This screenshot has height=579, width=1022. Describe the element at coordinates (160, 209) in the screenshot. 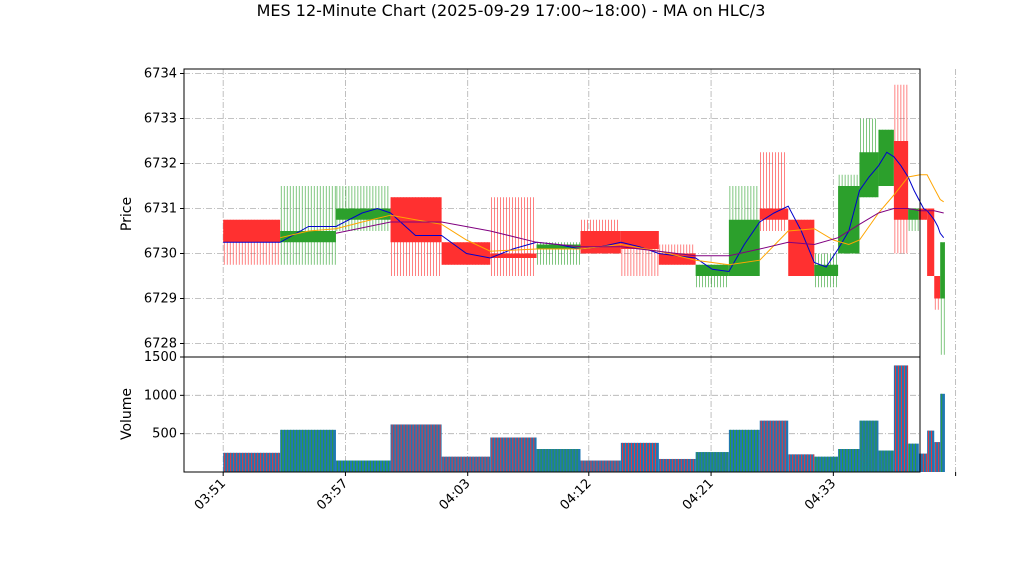

I see `price-tick-label: 6731` at that location.